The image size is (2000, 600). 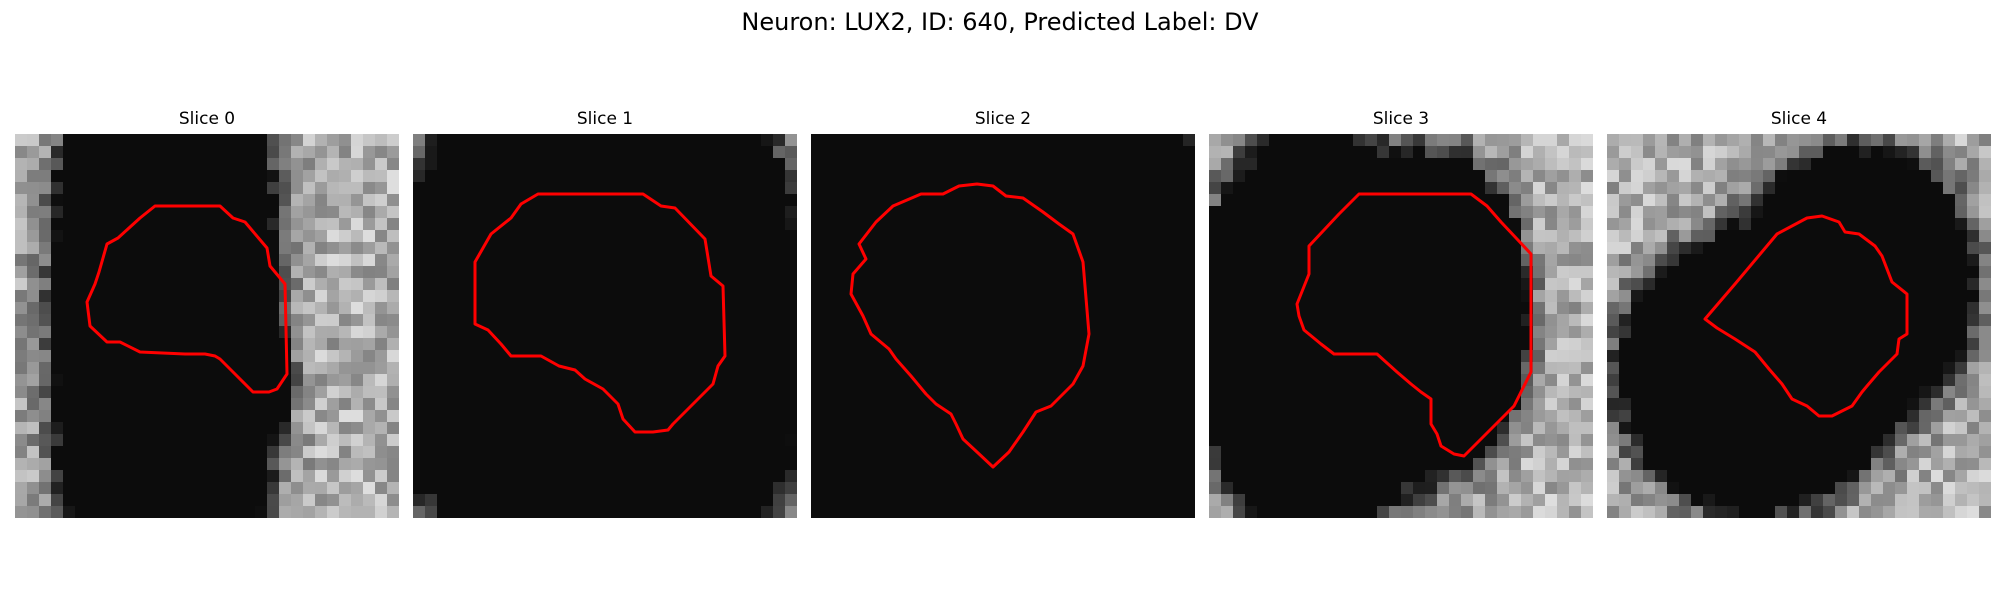 I want to click on slice-panel-4: Slice 4, so click(x=1799, y=313).